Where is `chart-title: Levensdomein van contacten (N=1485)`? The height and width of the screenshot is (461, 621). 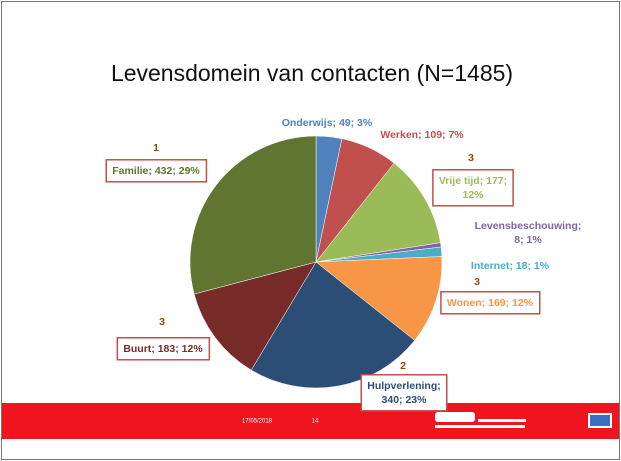
chart-title: Levensdomein van contacten (N=1485) is located at coordinates (312, 73).